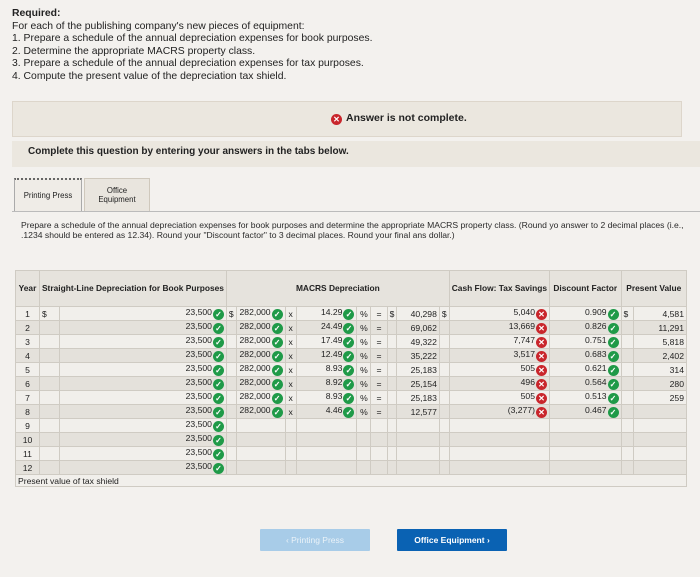 This screenshot has width=700, height=577. What do you see at coordinates (351, 453) in the screenshot?
I see `table-row: 11 23,500 ✓` at bounding box center [351, 453].